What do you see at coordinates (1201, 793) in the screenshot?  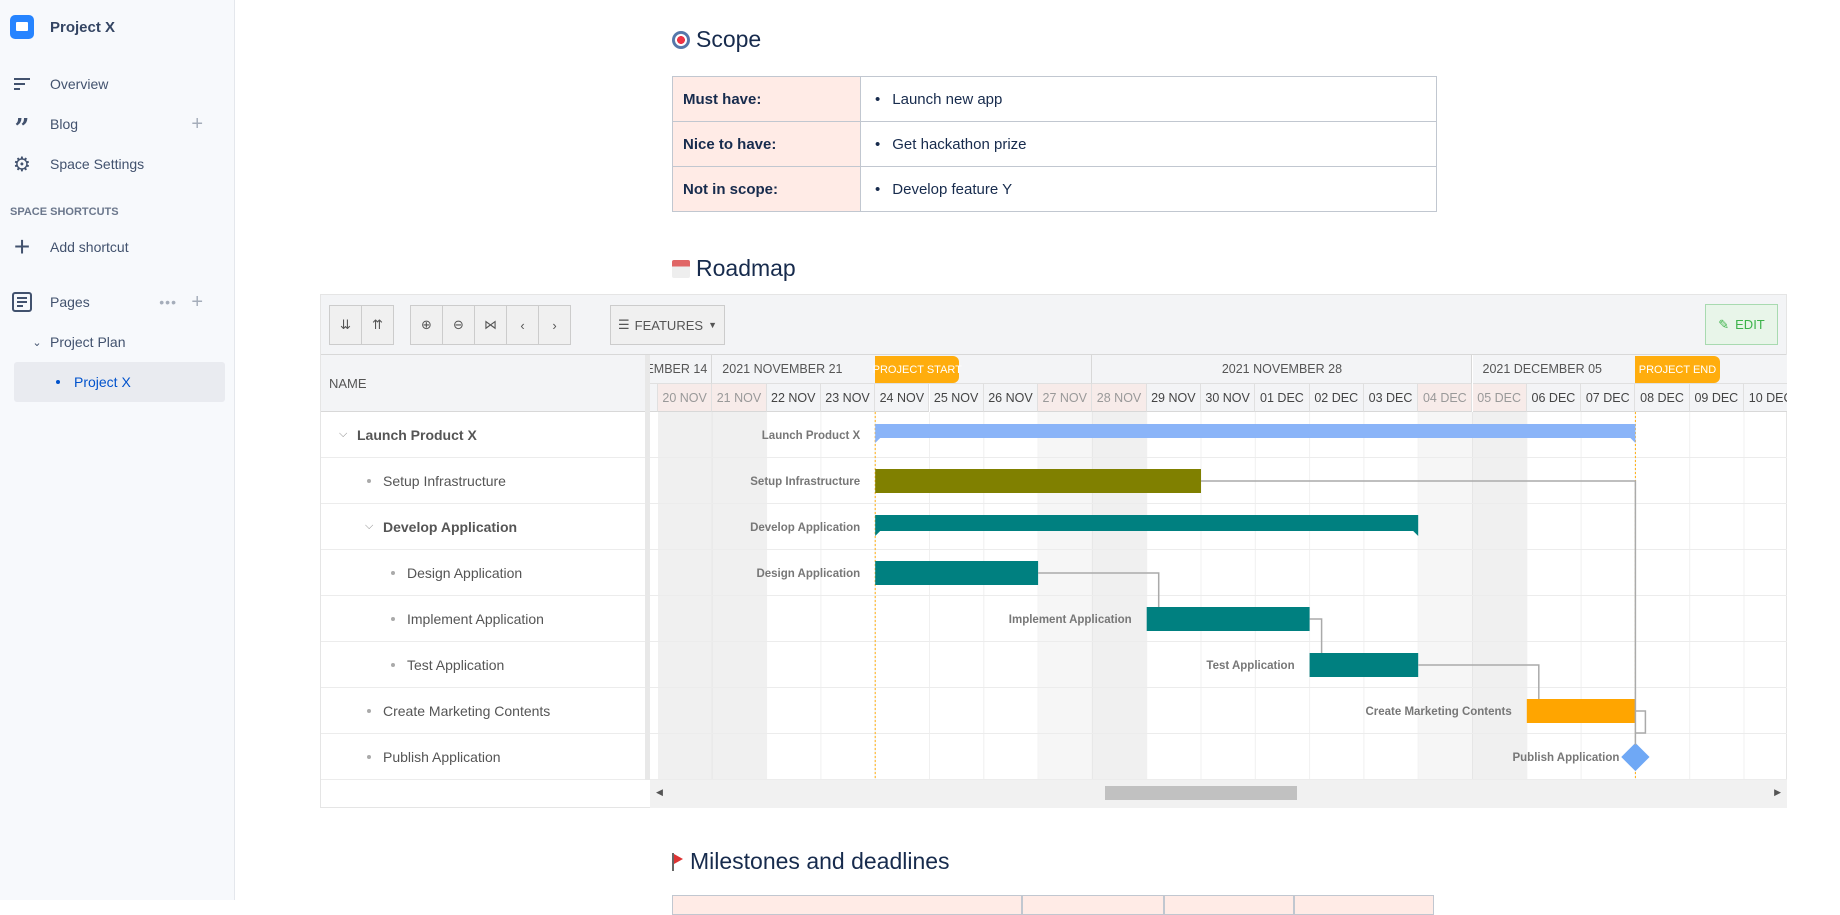 I see `scrollbar-thumb` at bounding box center [1201, 793].